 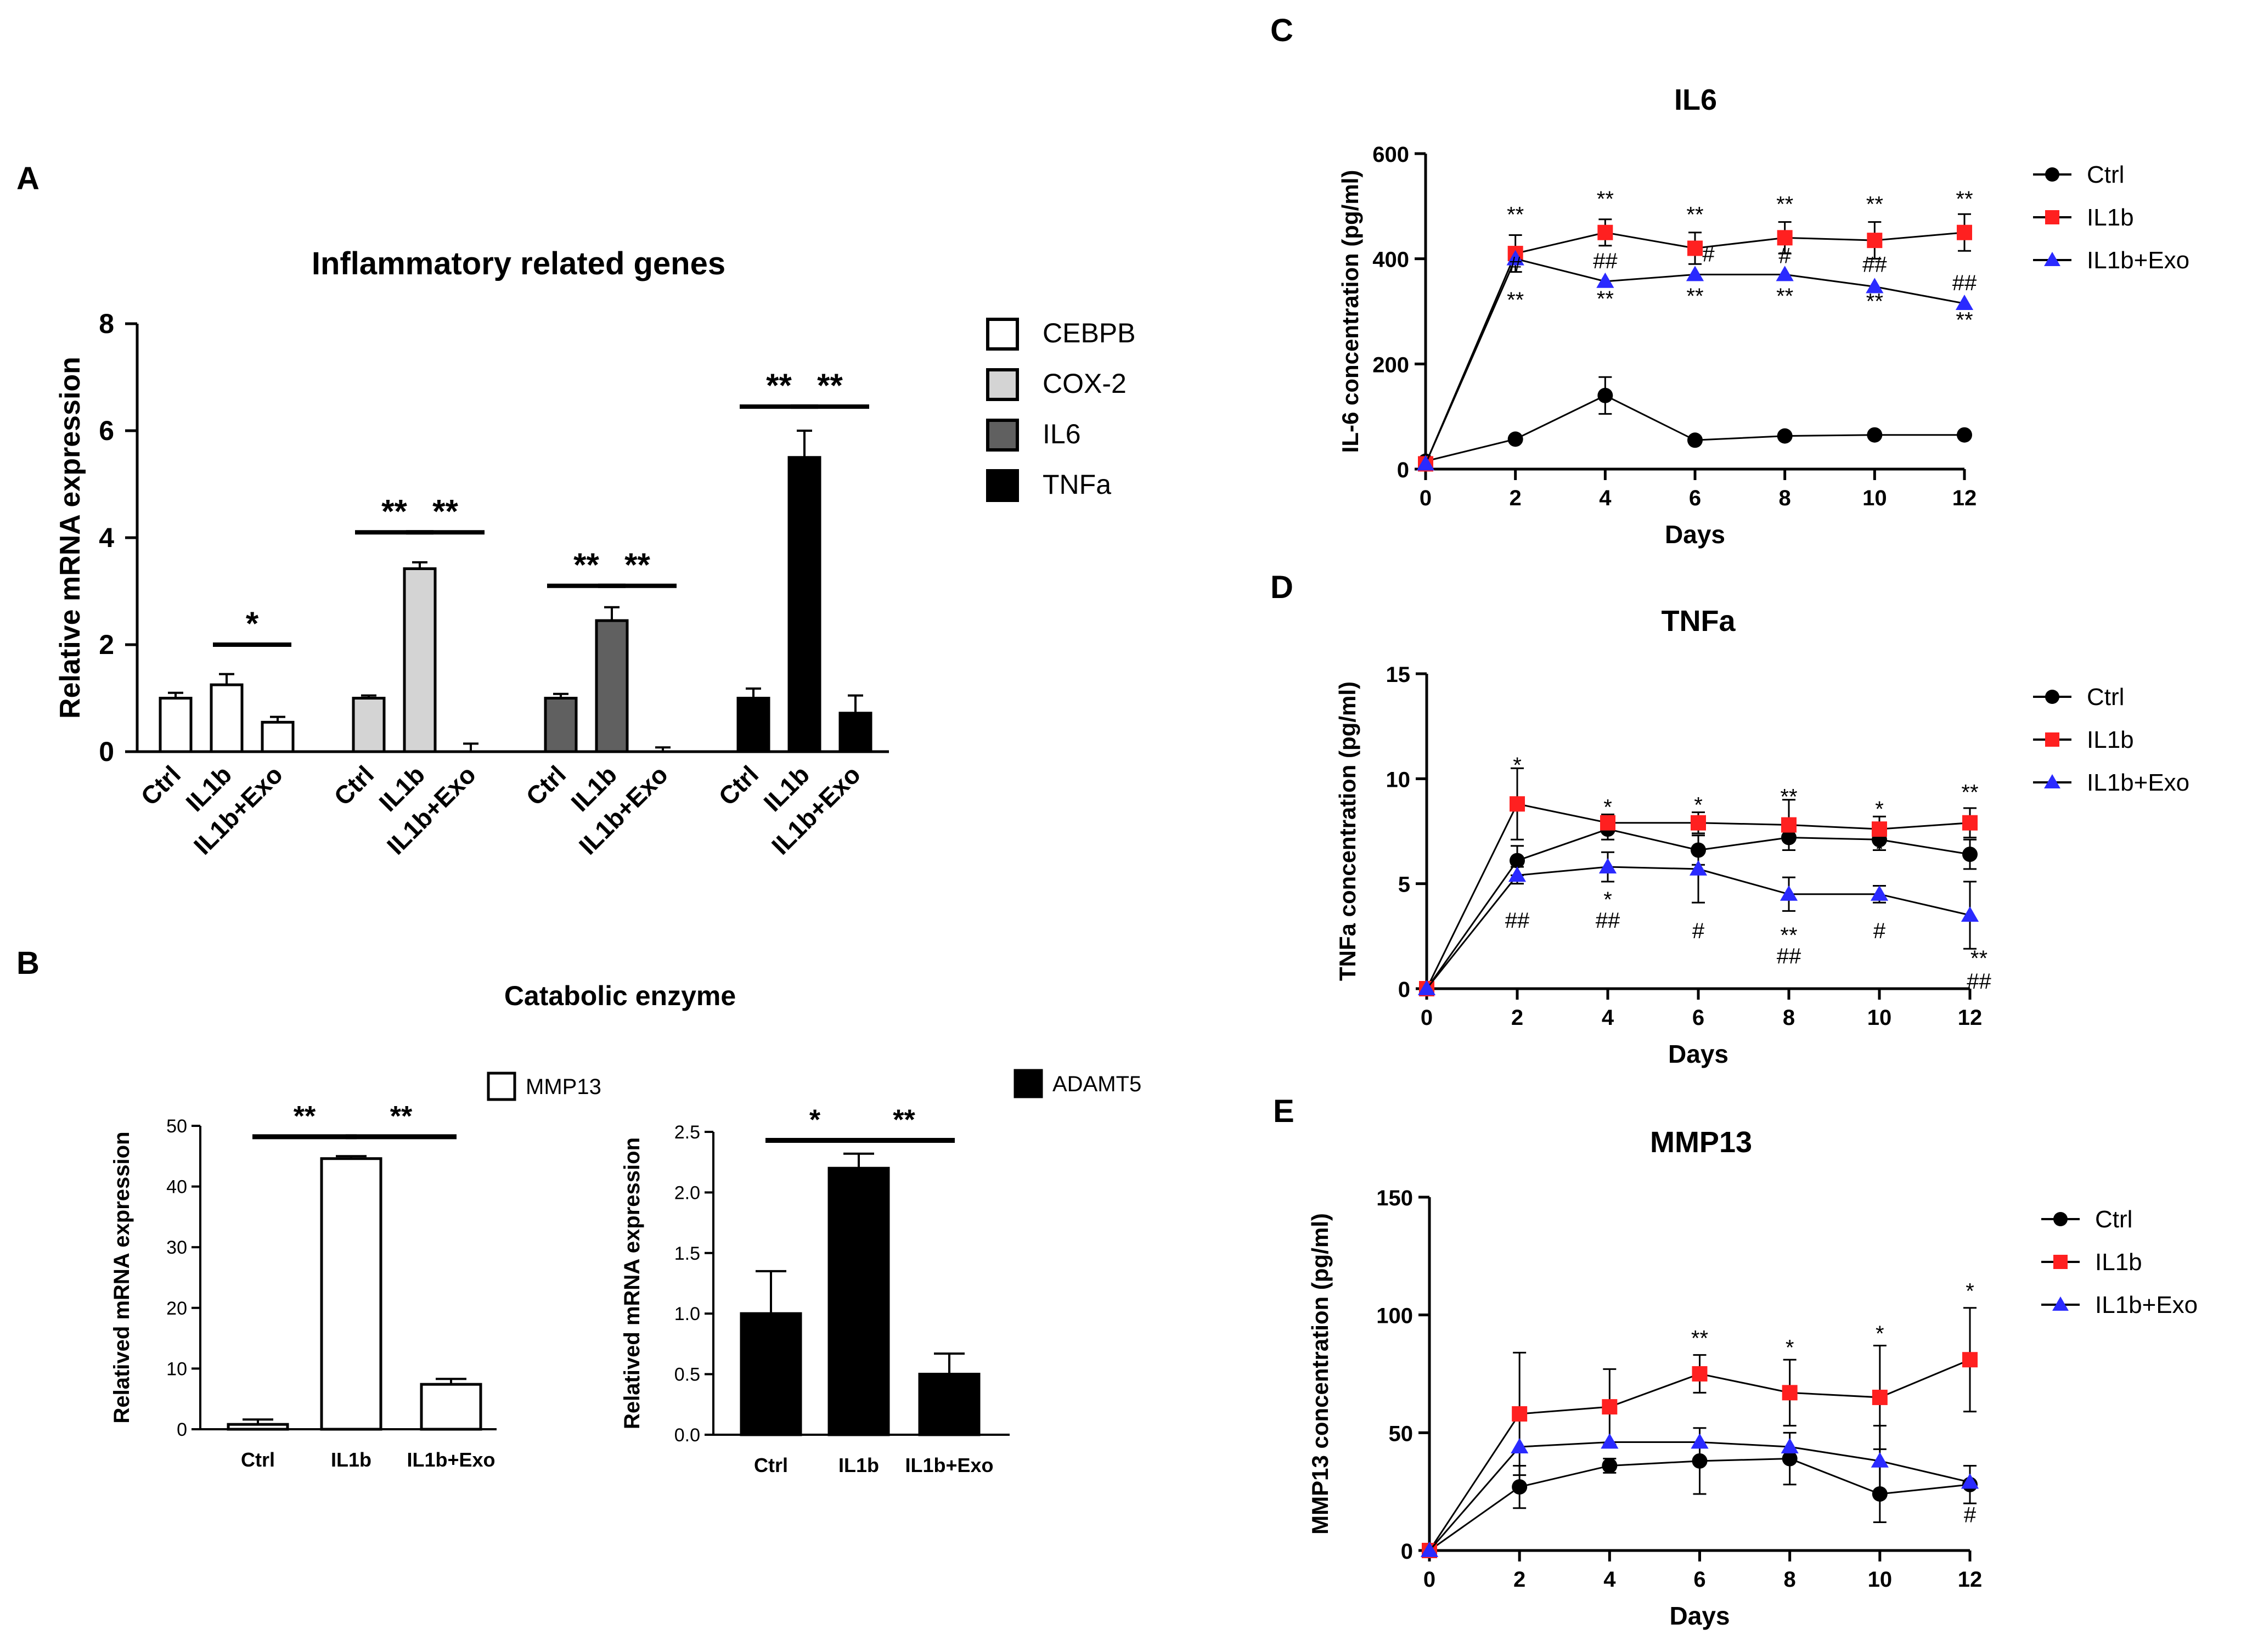 What do you see at coordinates (402, 1116) in the screenshot?
I see `panel-b-mmp13-significance-label: **` at bounding box center [402, 1116].